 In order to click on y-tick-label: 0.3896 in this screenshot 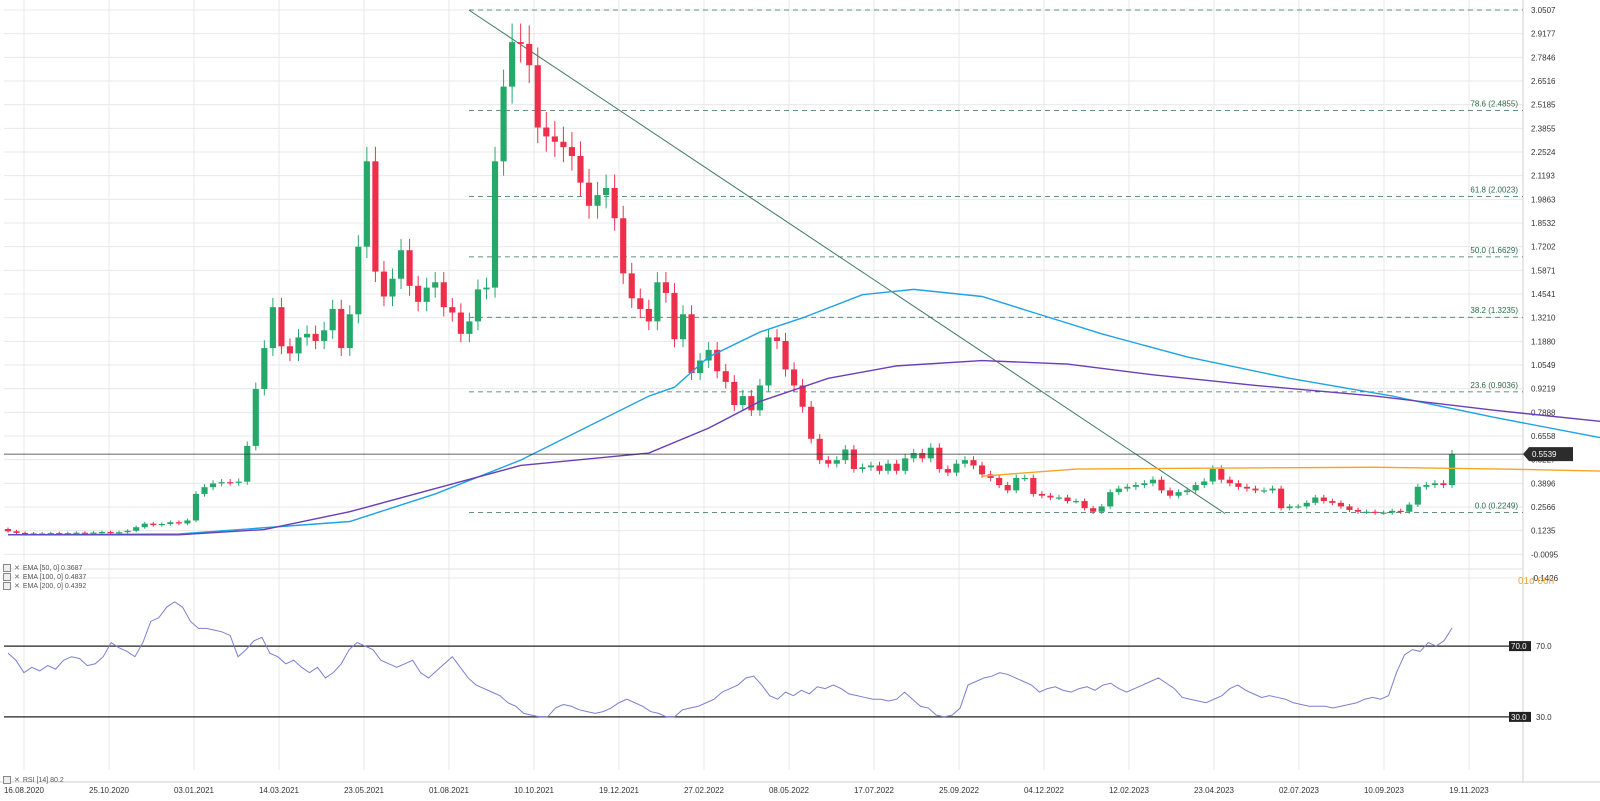, I will do `click(1543, 483)`.